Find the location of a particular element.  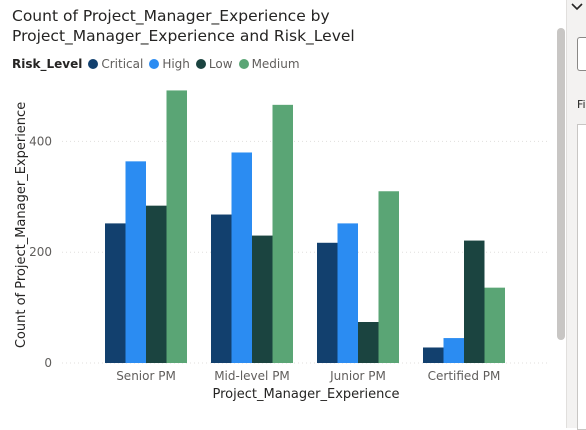

bar-critical-mid-level-pm is located at coordinates (221, 288).